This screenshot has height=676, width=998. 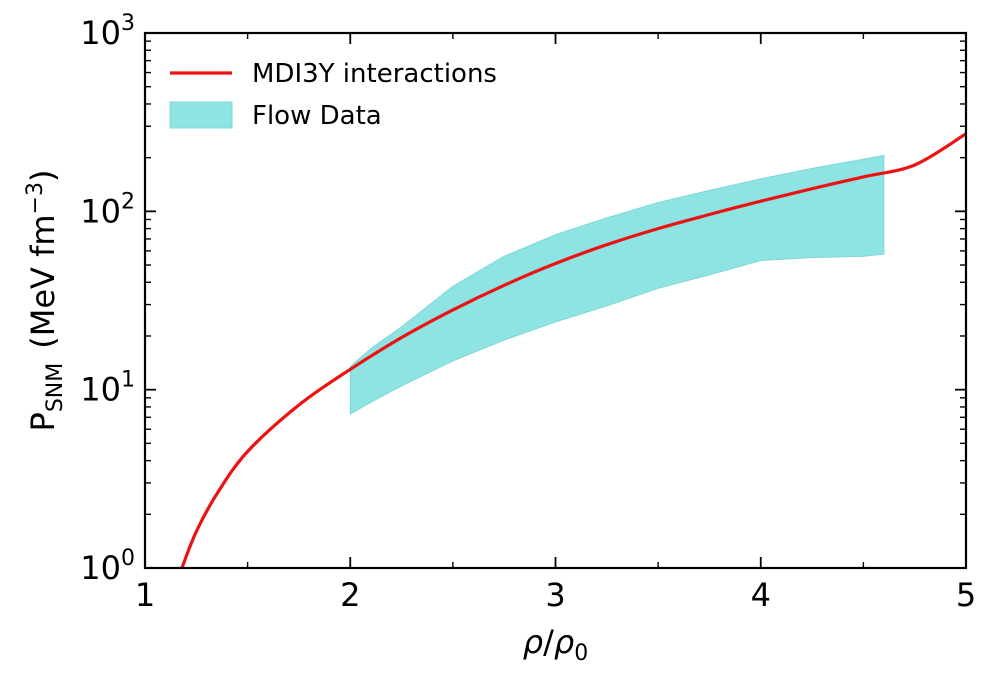 I want to click on y-tick-label-exponent: 0, so click(x=128, y=558).